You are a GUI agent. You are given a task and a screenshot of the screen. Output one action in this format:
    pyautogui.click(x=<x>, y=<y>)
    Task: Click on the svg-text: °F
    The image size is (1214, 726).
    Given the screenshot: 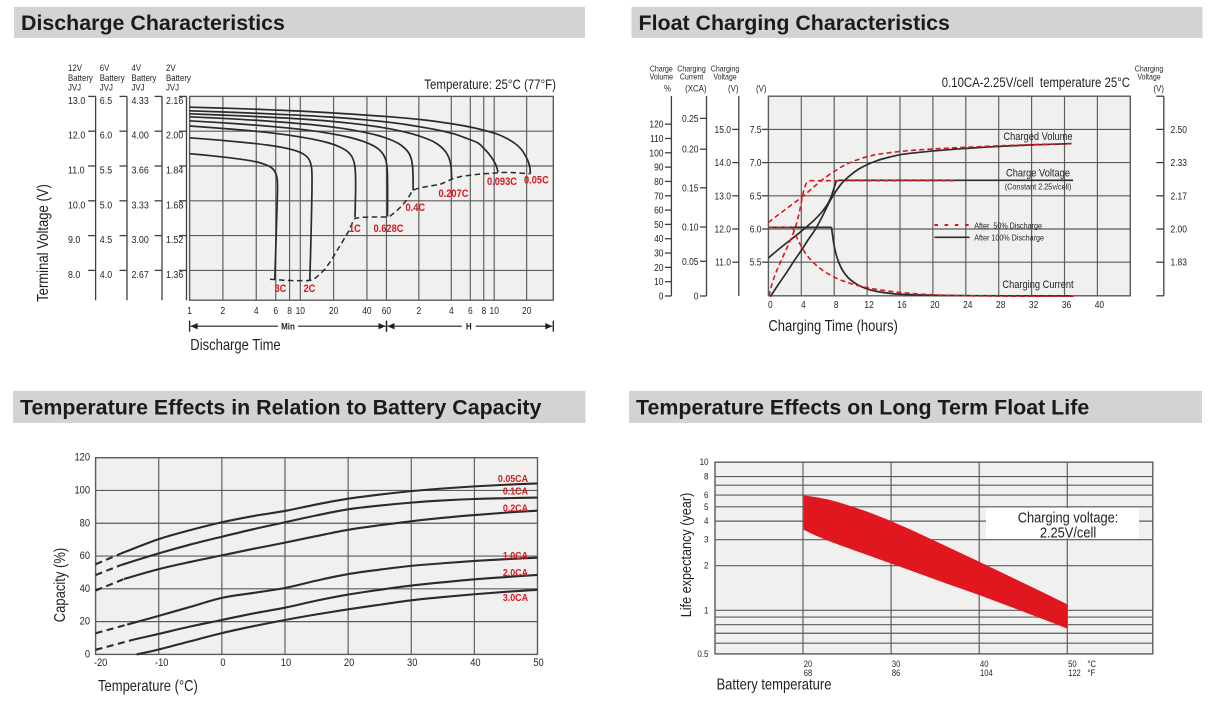 What is the action you would take?
    pyautogui.click(x=1091, y=672)
    